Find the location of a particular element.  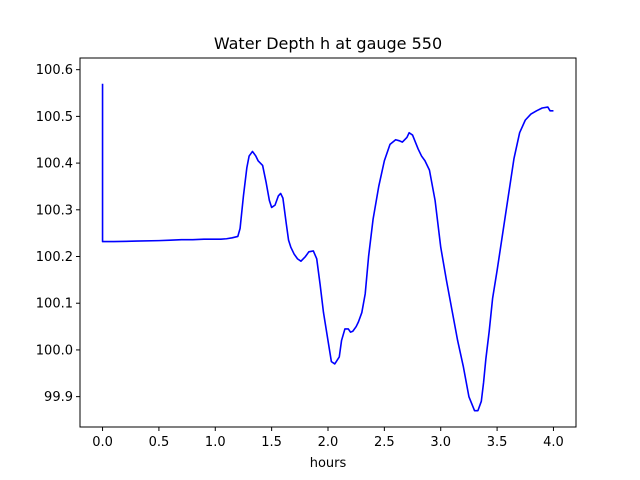

y-tick-label: 100.0 is located at coordinates (54, 350).